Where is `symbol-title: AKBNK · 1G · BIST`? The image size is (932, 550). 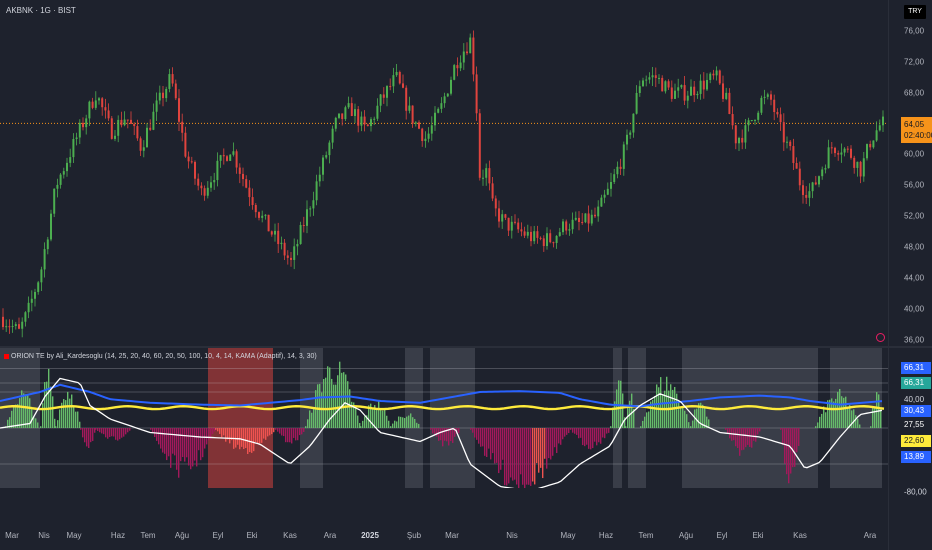
symbol-title: AKBNK · 1G · BIST is located at coordinates (41, 10).